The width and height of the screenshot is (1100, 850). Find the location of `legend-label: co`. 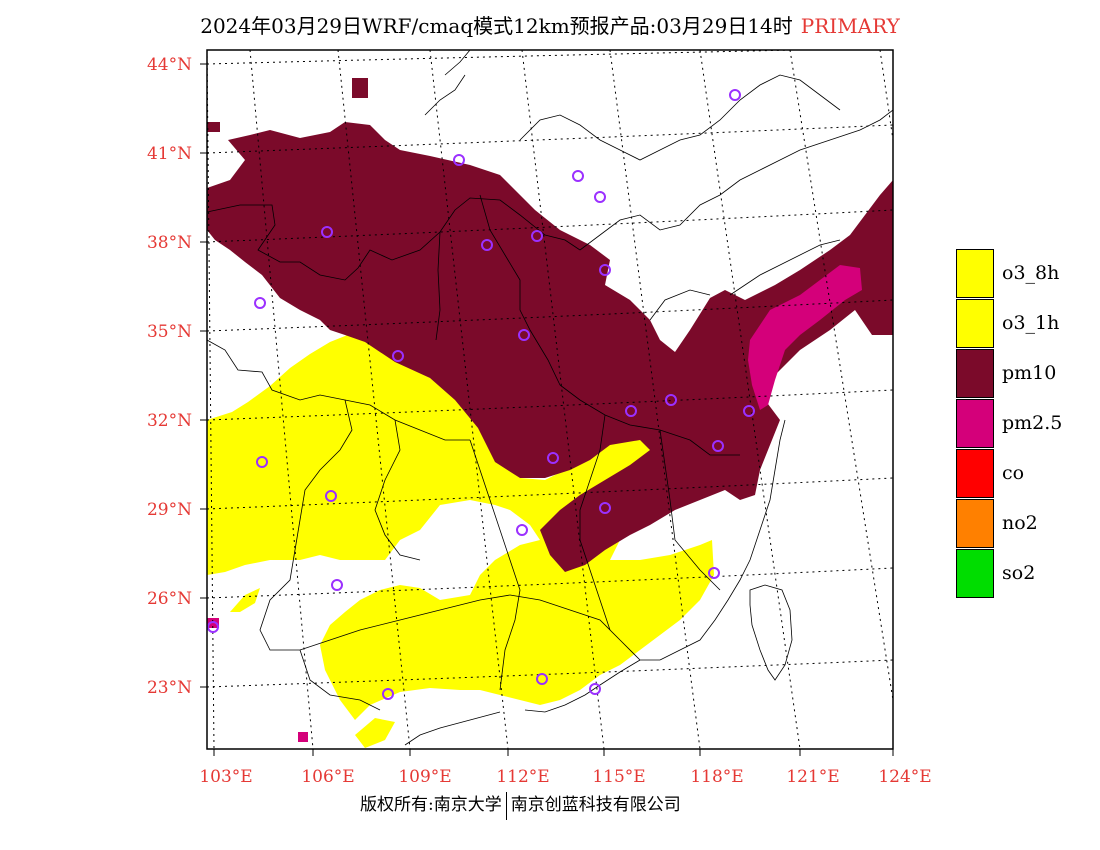

legend-label: co is located at coordinates (1013, 473).